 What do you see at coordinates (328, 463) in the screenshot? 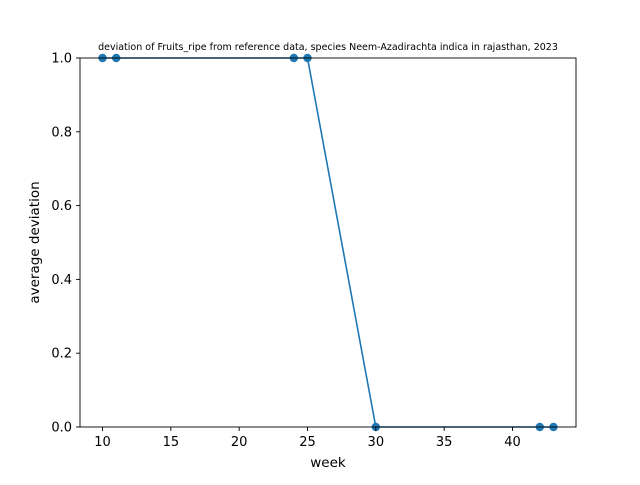
I see `x-axis-label: week` at bounding box center [328, 463].